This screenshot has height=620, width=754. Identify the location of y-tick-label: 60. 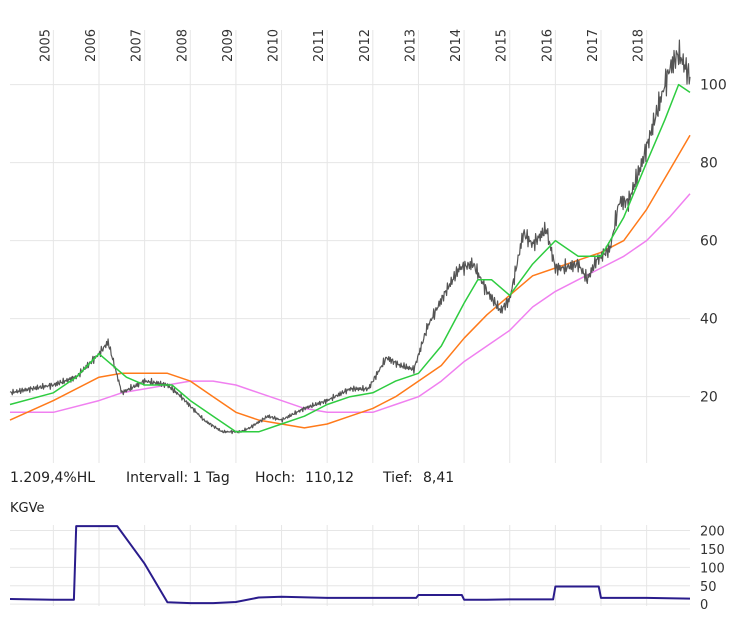
(709, 242).